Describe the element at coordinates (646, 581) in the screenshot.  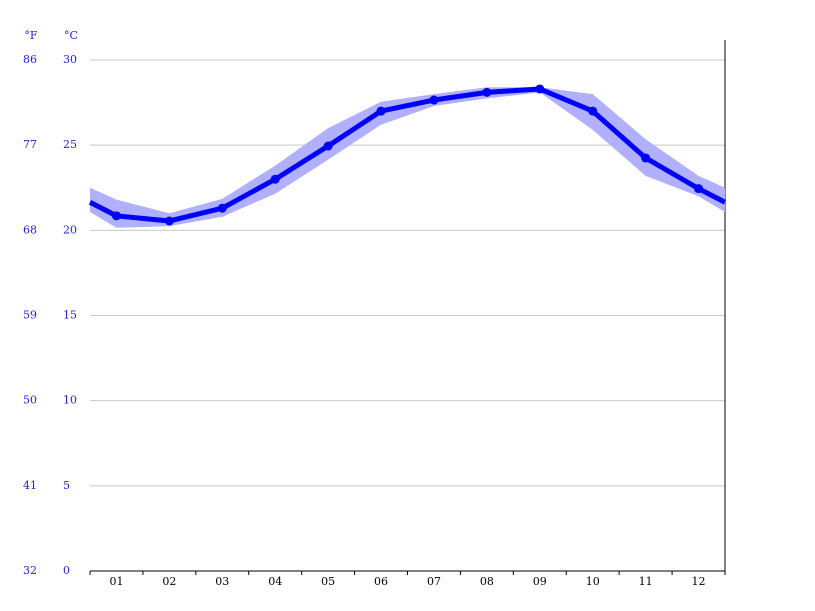
I see `x-tick-label: 11` at that location.